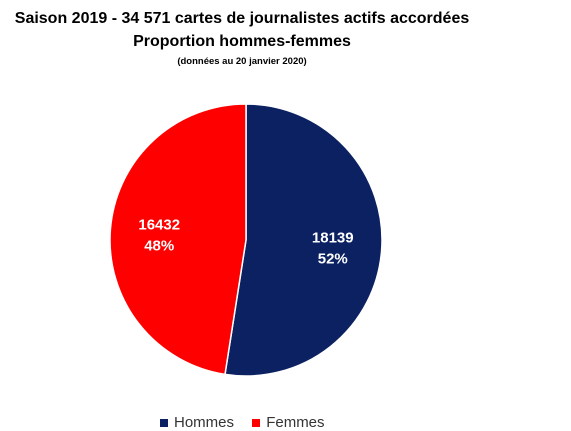 This screenshot has height=431, width=571. I want to click on chart-note: (données au 20 janvier 2020), so click(242, 61).